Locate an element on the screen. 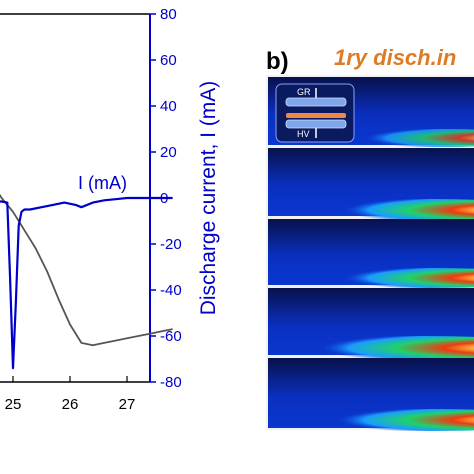 The image size is (474, 474). y-tick-label: 60 is located at coordinates (168, 60).